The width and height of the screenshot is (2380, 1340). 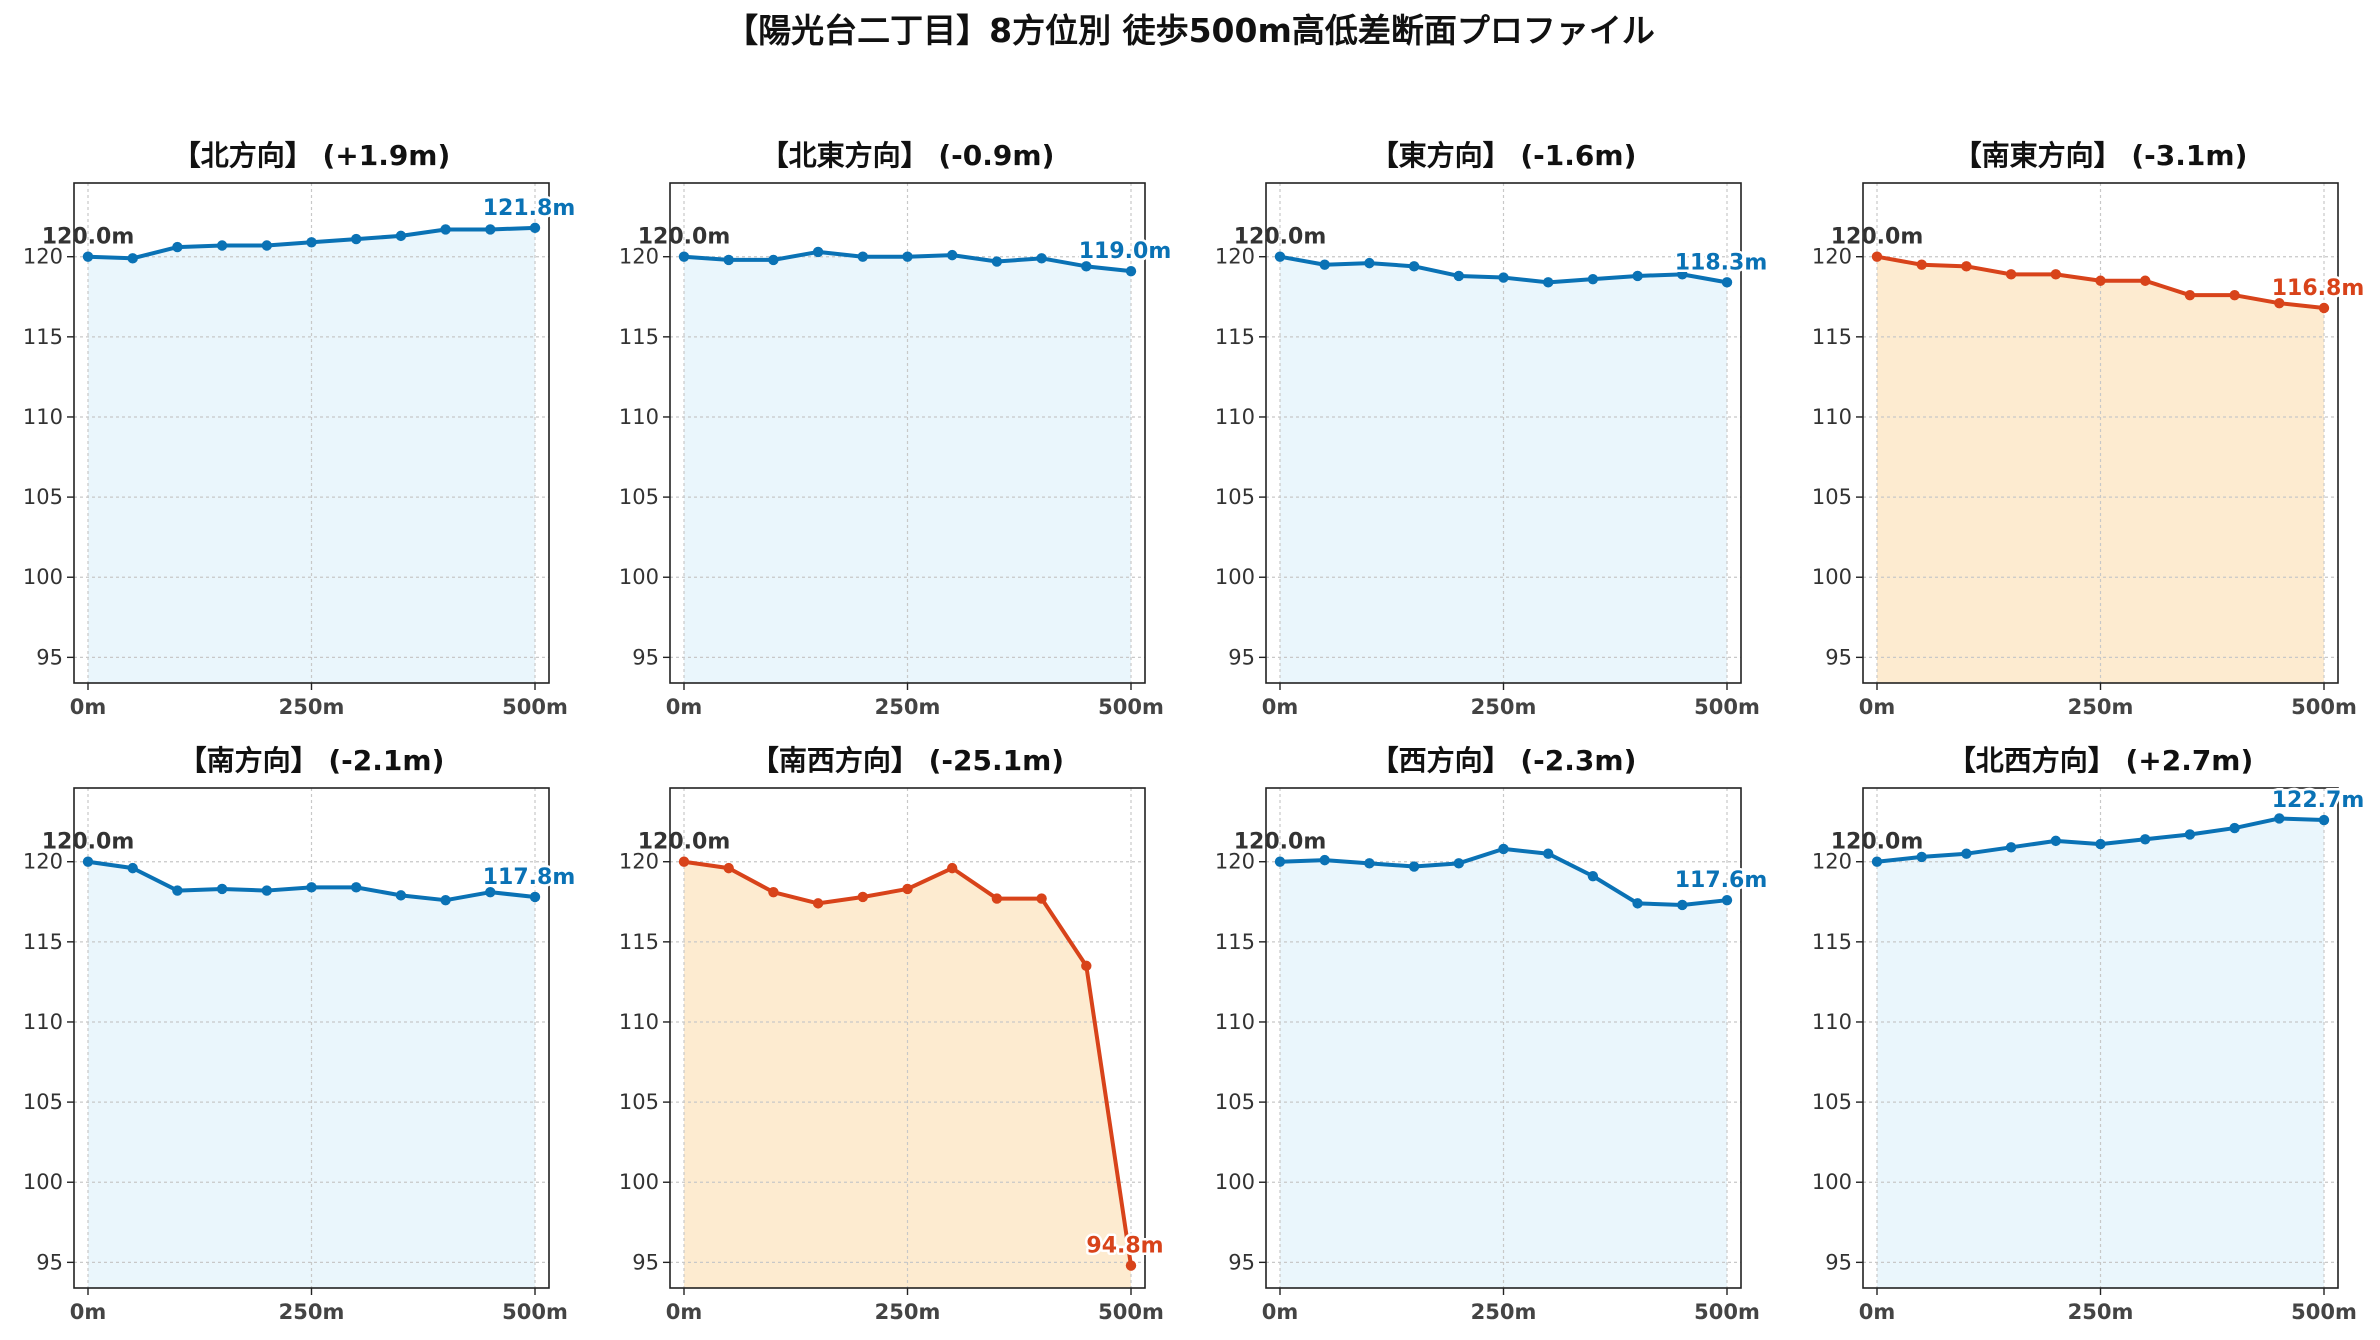 What do you see at coordinates (1125, 251) in the screenshot?
I see `end-elevation-label: 119.0m` at bounding box center [1125, 251].